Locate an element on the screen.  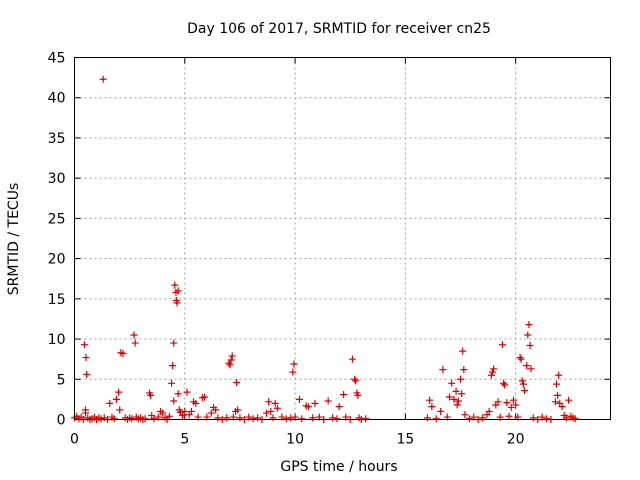
y-tick-label: 0 is located at coordinates (61, 421).